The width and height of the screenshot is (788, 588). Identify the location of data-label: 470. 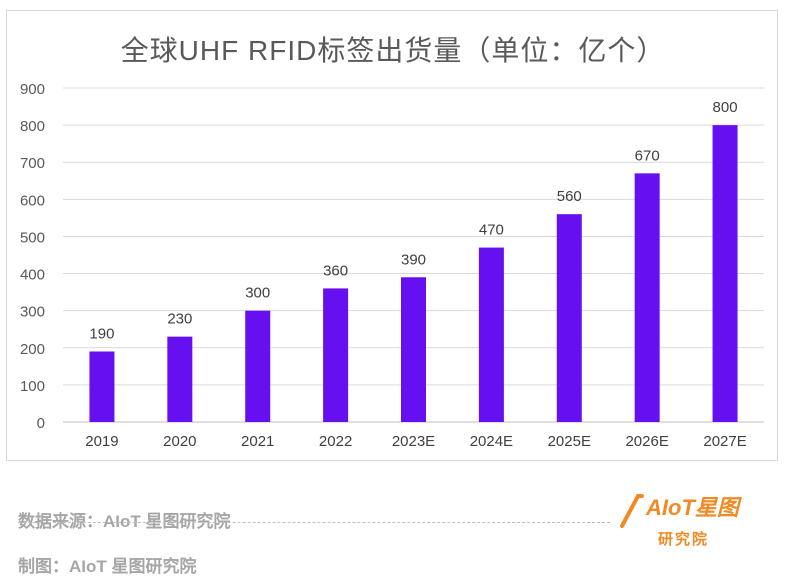
(491, 230).